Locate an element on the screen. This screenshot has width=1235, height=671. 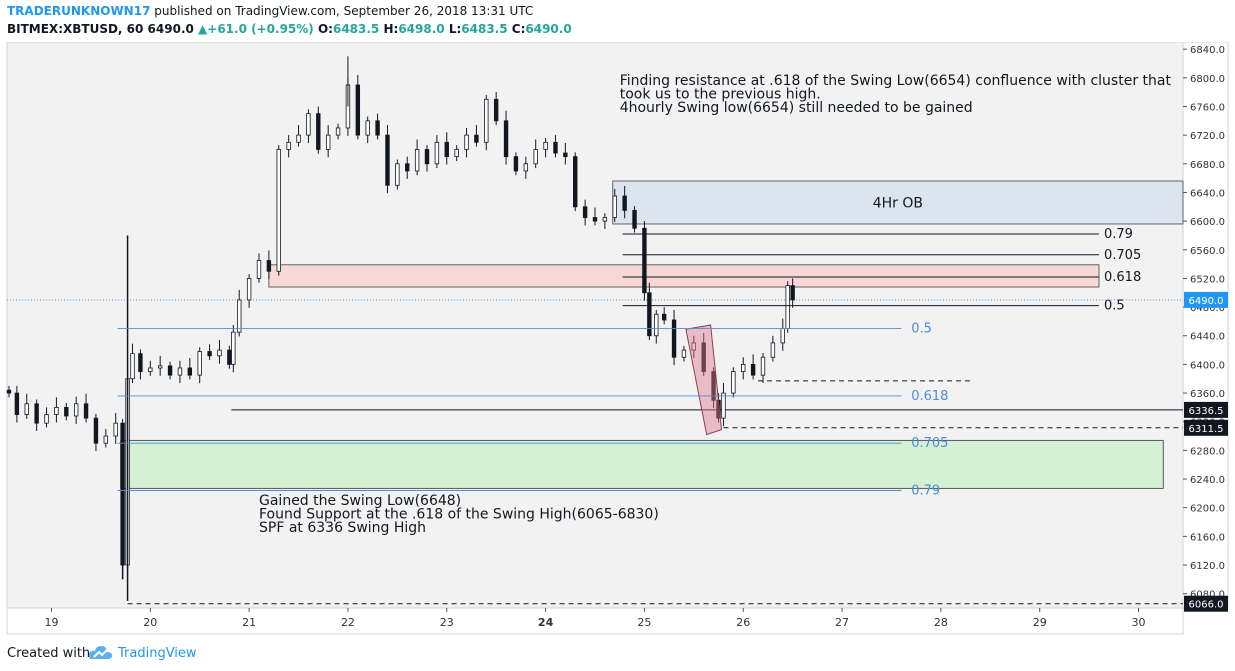
y-tick-label: 6240.0 is located at coordinates (1207, 480).